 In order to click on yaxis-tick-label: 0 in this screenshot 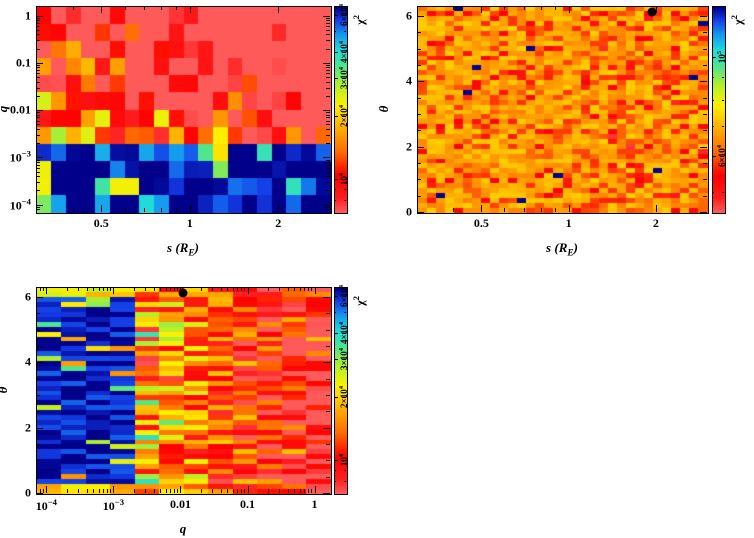, I will do `click(409, 211)`.